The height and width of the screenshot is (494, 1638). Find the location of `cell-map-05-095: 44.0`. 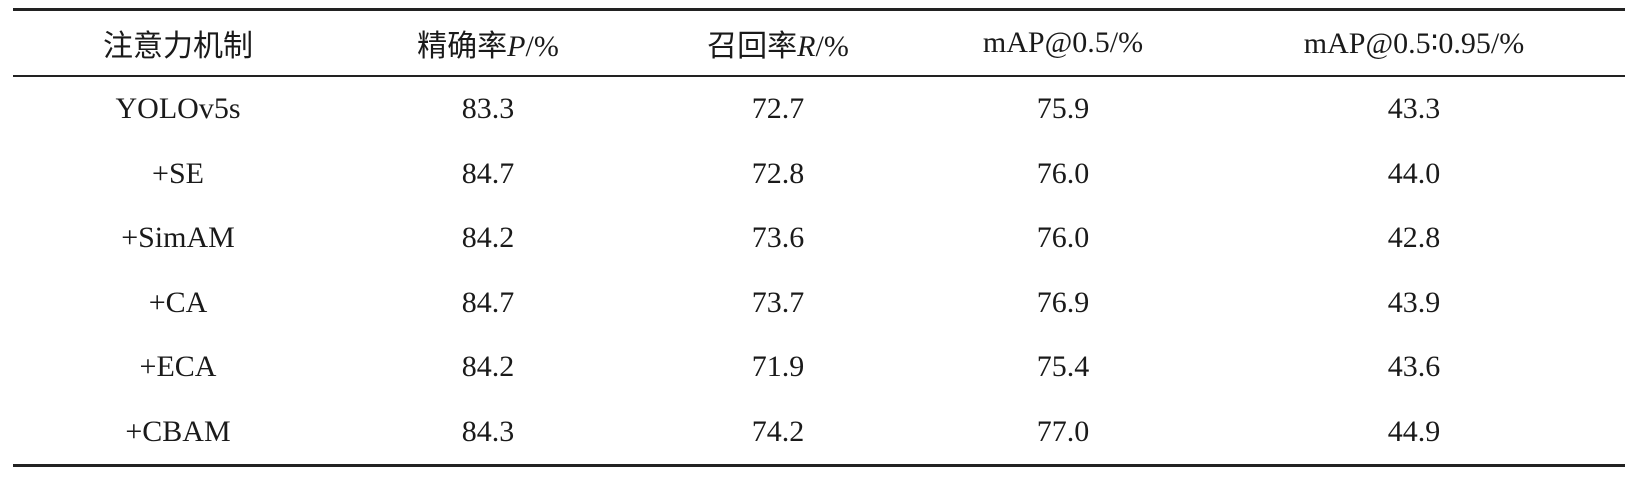

cell-map-05-095: 44.0 is located at coordinates (1414, 173).